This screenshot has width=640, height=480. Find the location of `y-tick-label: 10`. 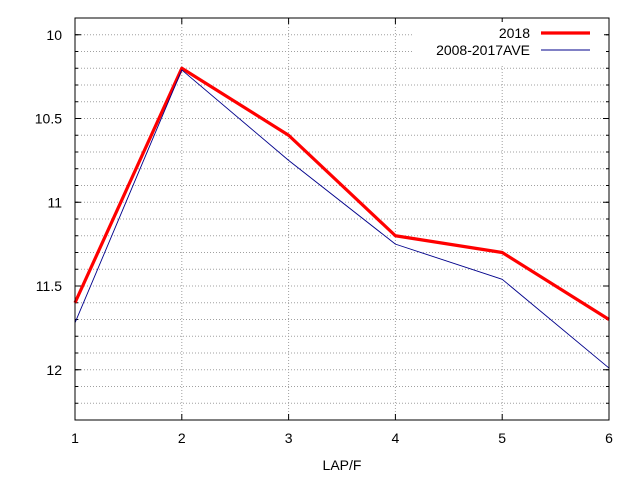

y-tick-label: 10 is located at coordinates (54, 35).